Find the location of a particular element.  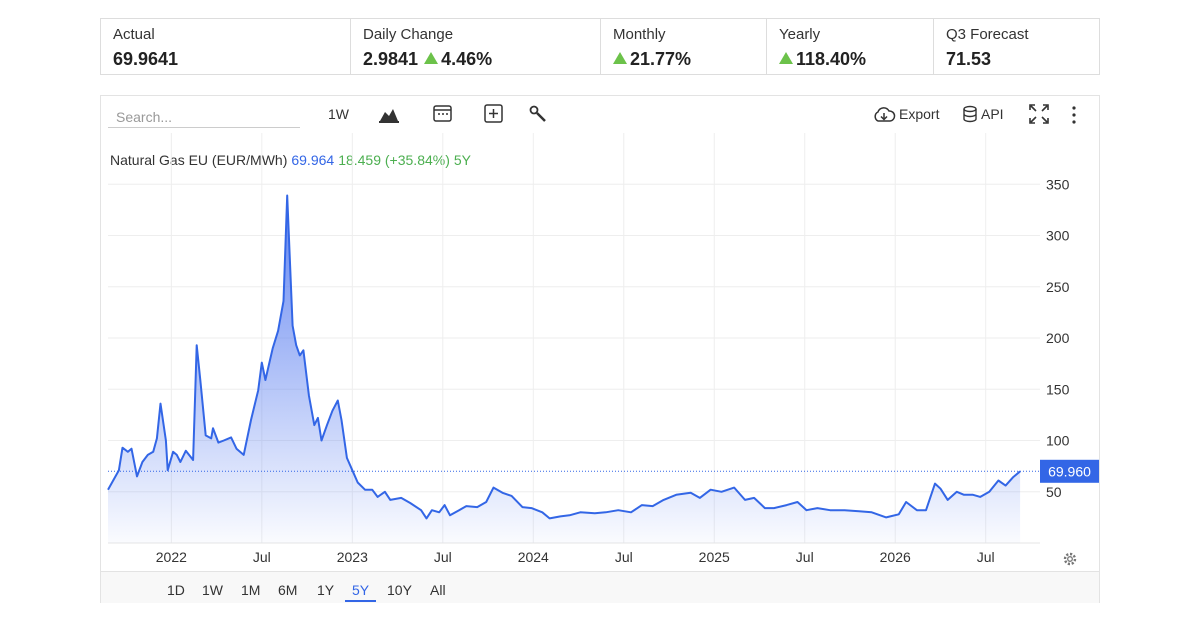

x-tick-label: 2022 is located at coordinates (171, 557).